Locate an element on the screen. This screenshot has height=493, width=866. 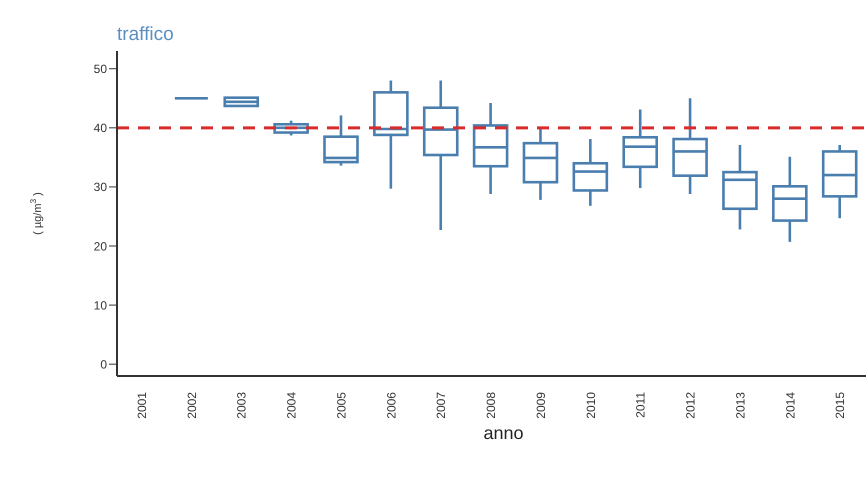
x-tick-label: 2015 is located at coordinates (840, 405).